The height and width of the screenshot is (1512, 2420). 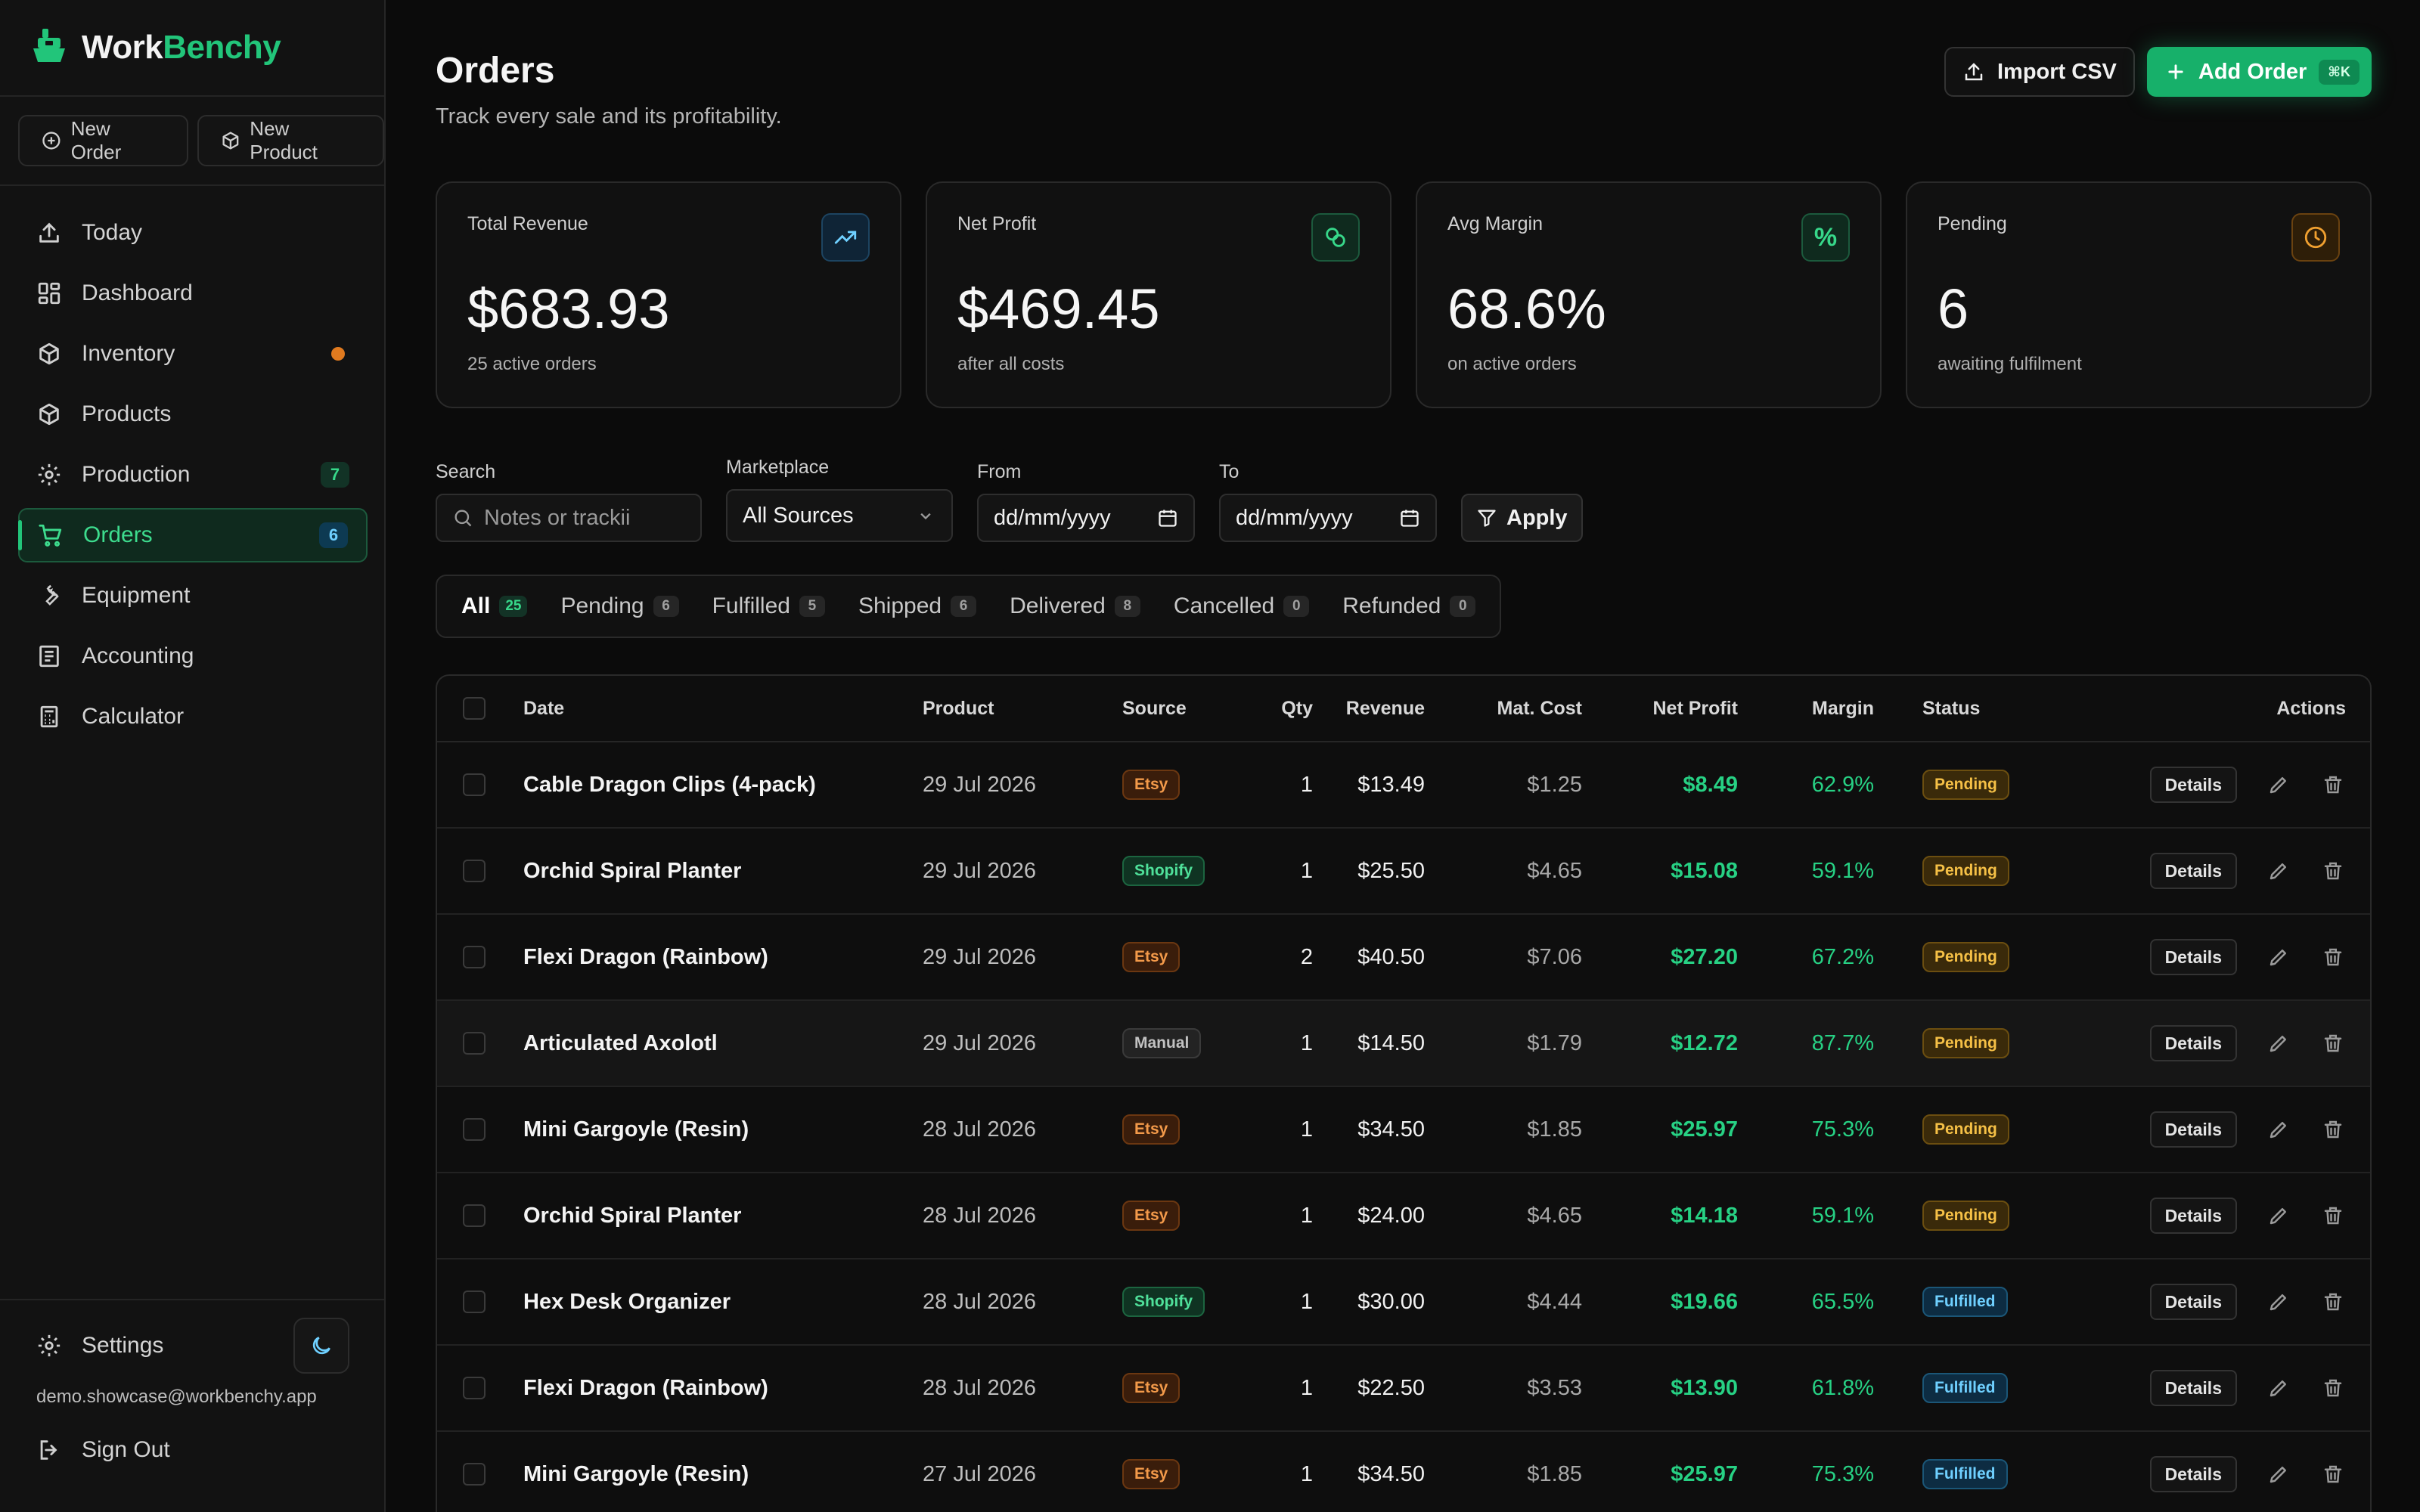 I want to click on row-select-cell, so click(x=480, y=1043).